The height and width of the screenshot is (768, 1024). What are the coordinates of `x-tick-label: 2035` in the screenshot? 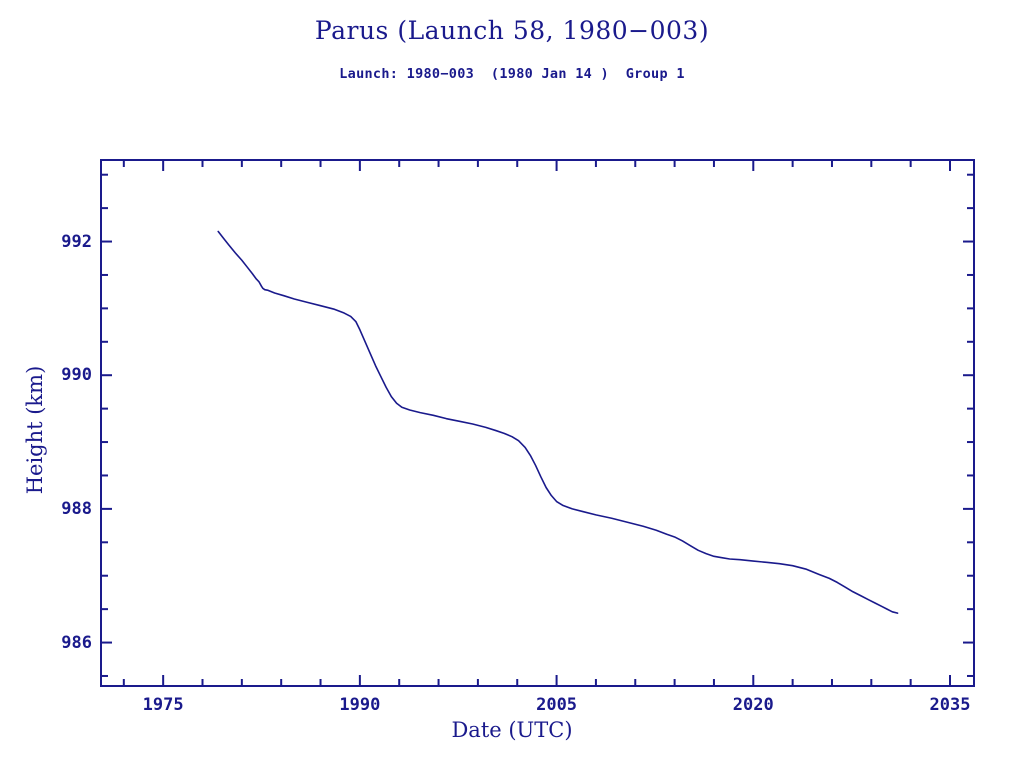 It's located at (950, 705).